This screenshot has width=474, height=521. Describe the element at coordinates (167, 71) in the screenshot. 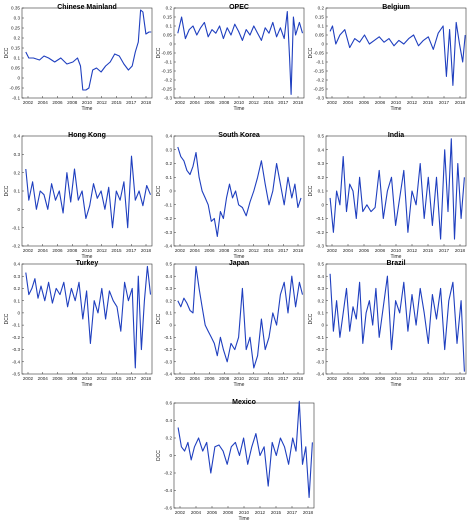

I see `y-tick-label: -0.15` at that location.